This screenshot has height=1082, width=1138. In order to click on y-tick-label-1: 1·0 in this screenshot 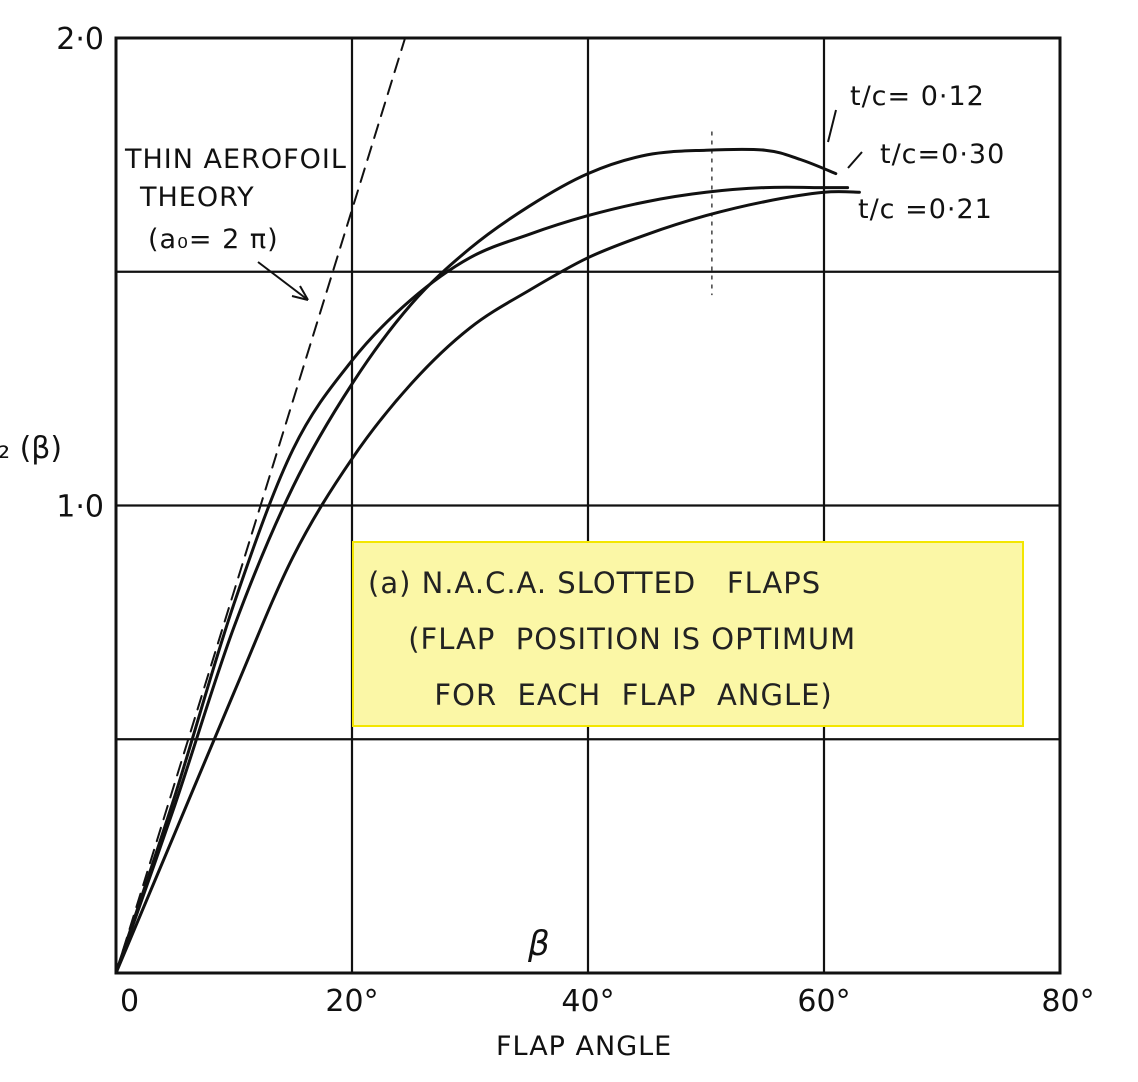, I will do `click(80, 507)`.